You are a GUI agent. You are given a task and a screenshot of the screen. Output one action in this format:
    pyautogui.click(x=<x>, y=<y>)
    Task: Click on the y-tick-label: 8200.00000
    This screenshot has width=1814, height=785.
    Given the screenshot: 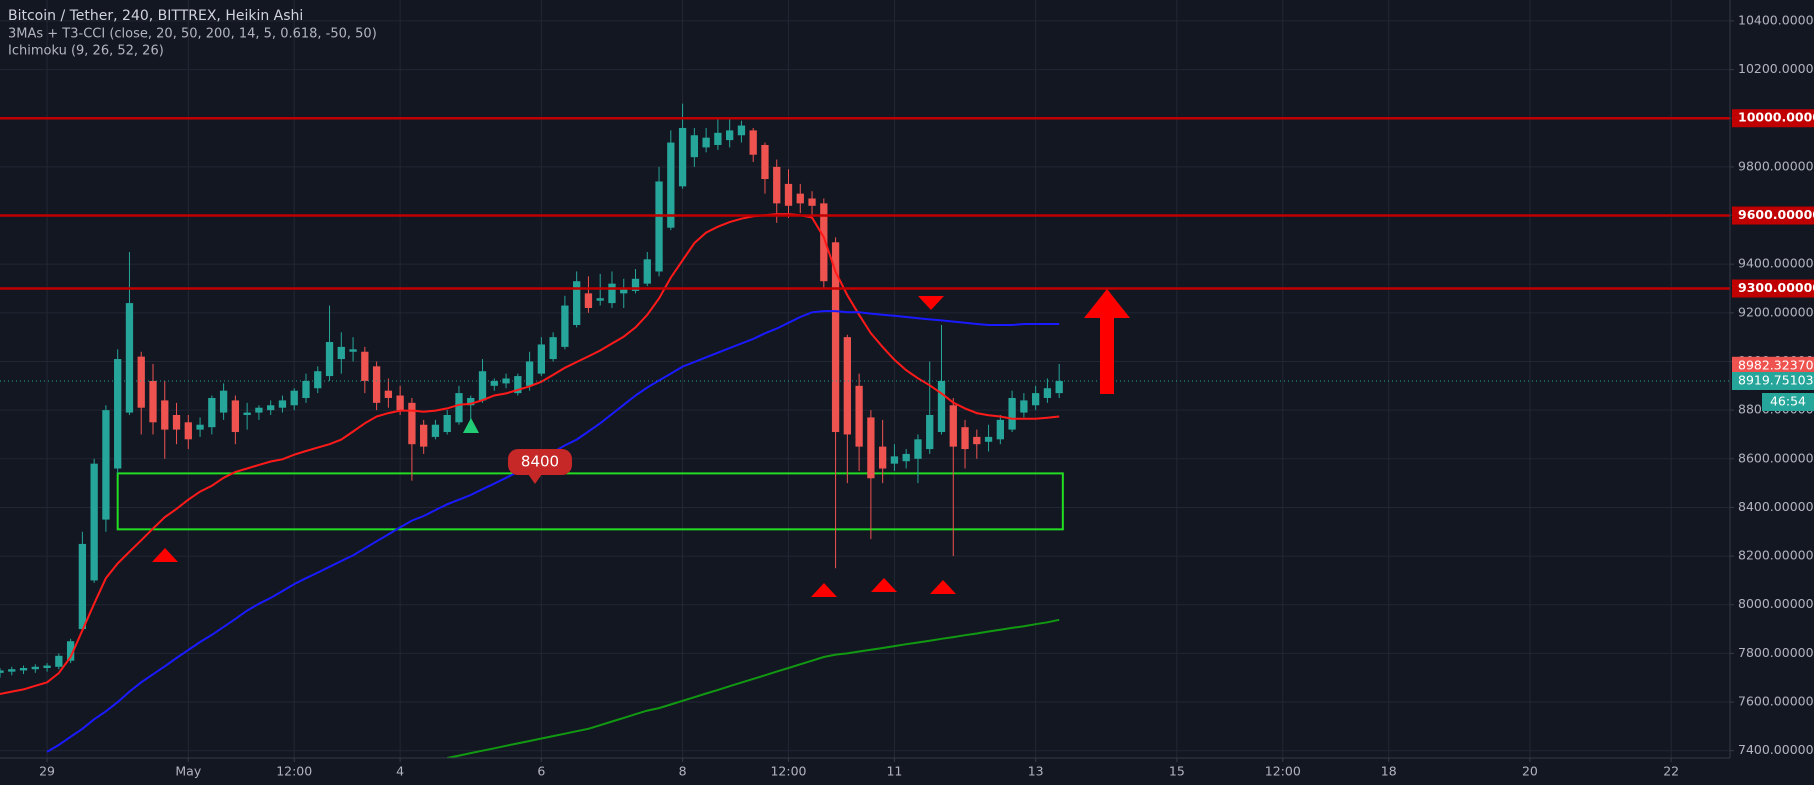 What is the action you would take?
    pyautogui.click(x=1776, y=555)
    